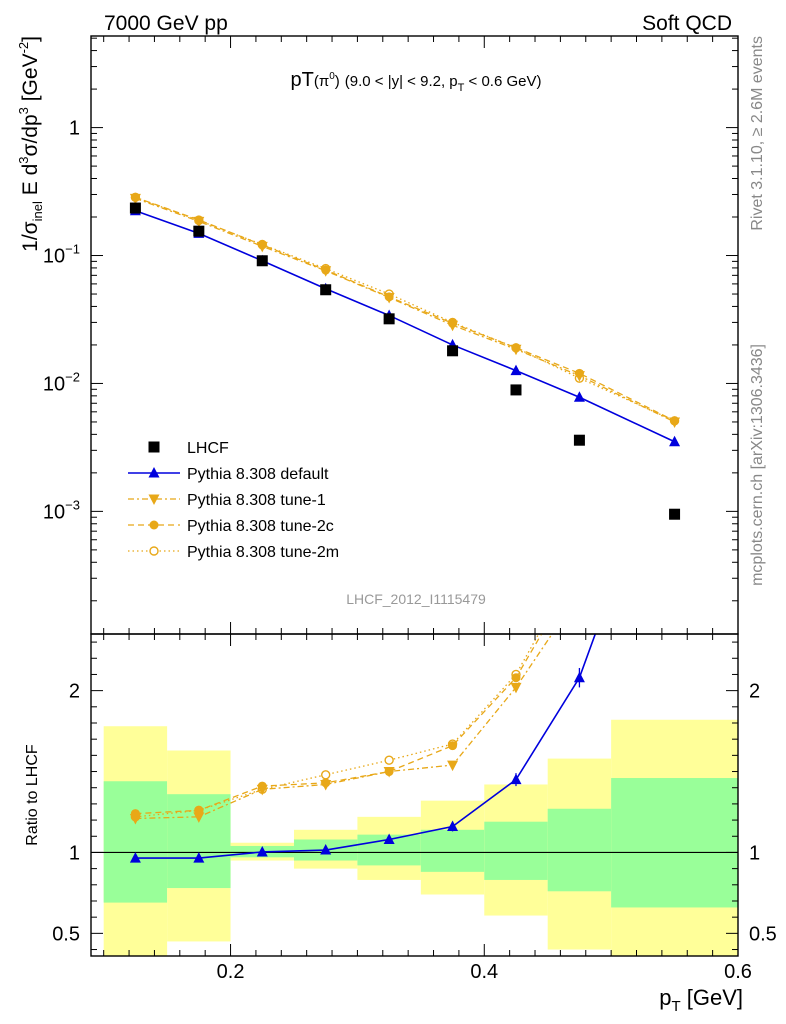 Image resolution: width=786 pixels, height=1024 pixels. What do you see at coordinates (154, 472) in the screenshot?
I see `legend-marker-pythia-8-308-default` at bounding box center [154, 472].